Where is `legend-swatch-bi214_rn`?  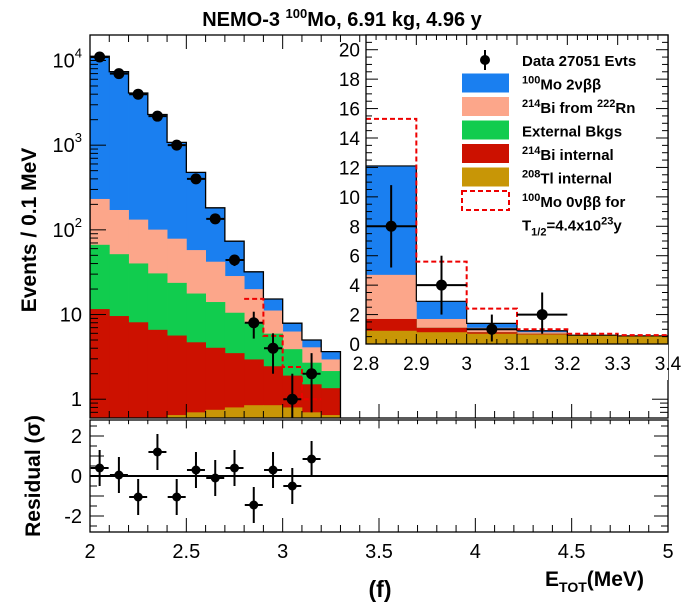
legend-swatch-bi214_rn is located at coordinates (485, 106).